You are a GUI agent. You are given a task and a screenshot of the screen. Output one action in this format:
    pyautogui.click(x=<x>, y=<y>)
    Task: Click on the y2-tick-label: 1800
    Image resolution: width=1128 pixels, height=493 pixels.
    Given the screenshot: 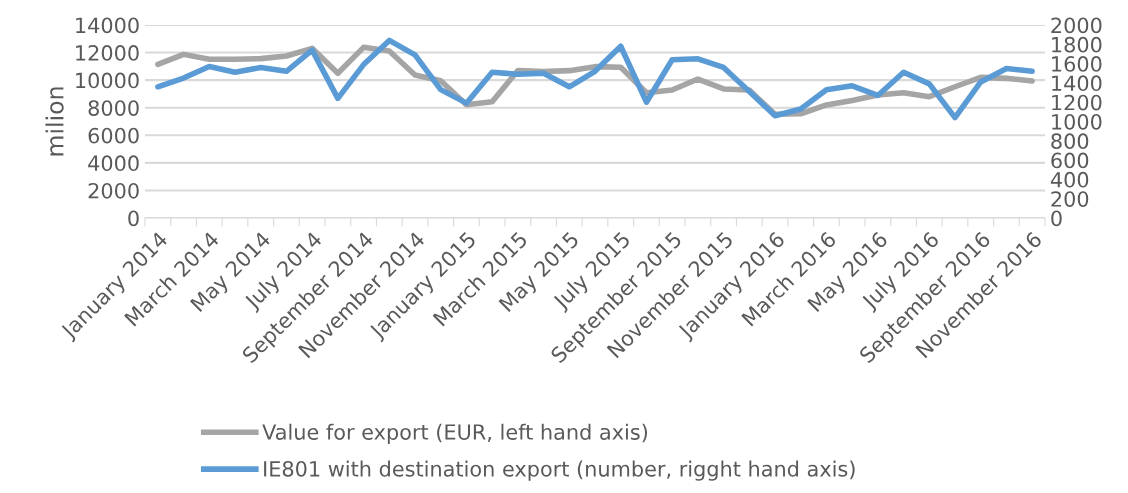 What is the action you would take?
    pyautogui.click(x=1077, y=44)
    